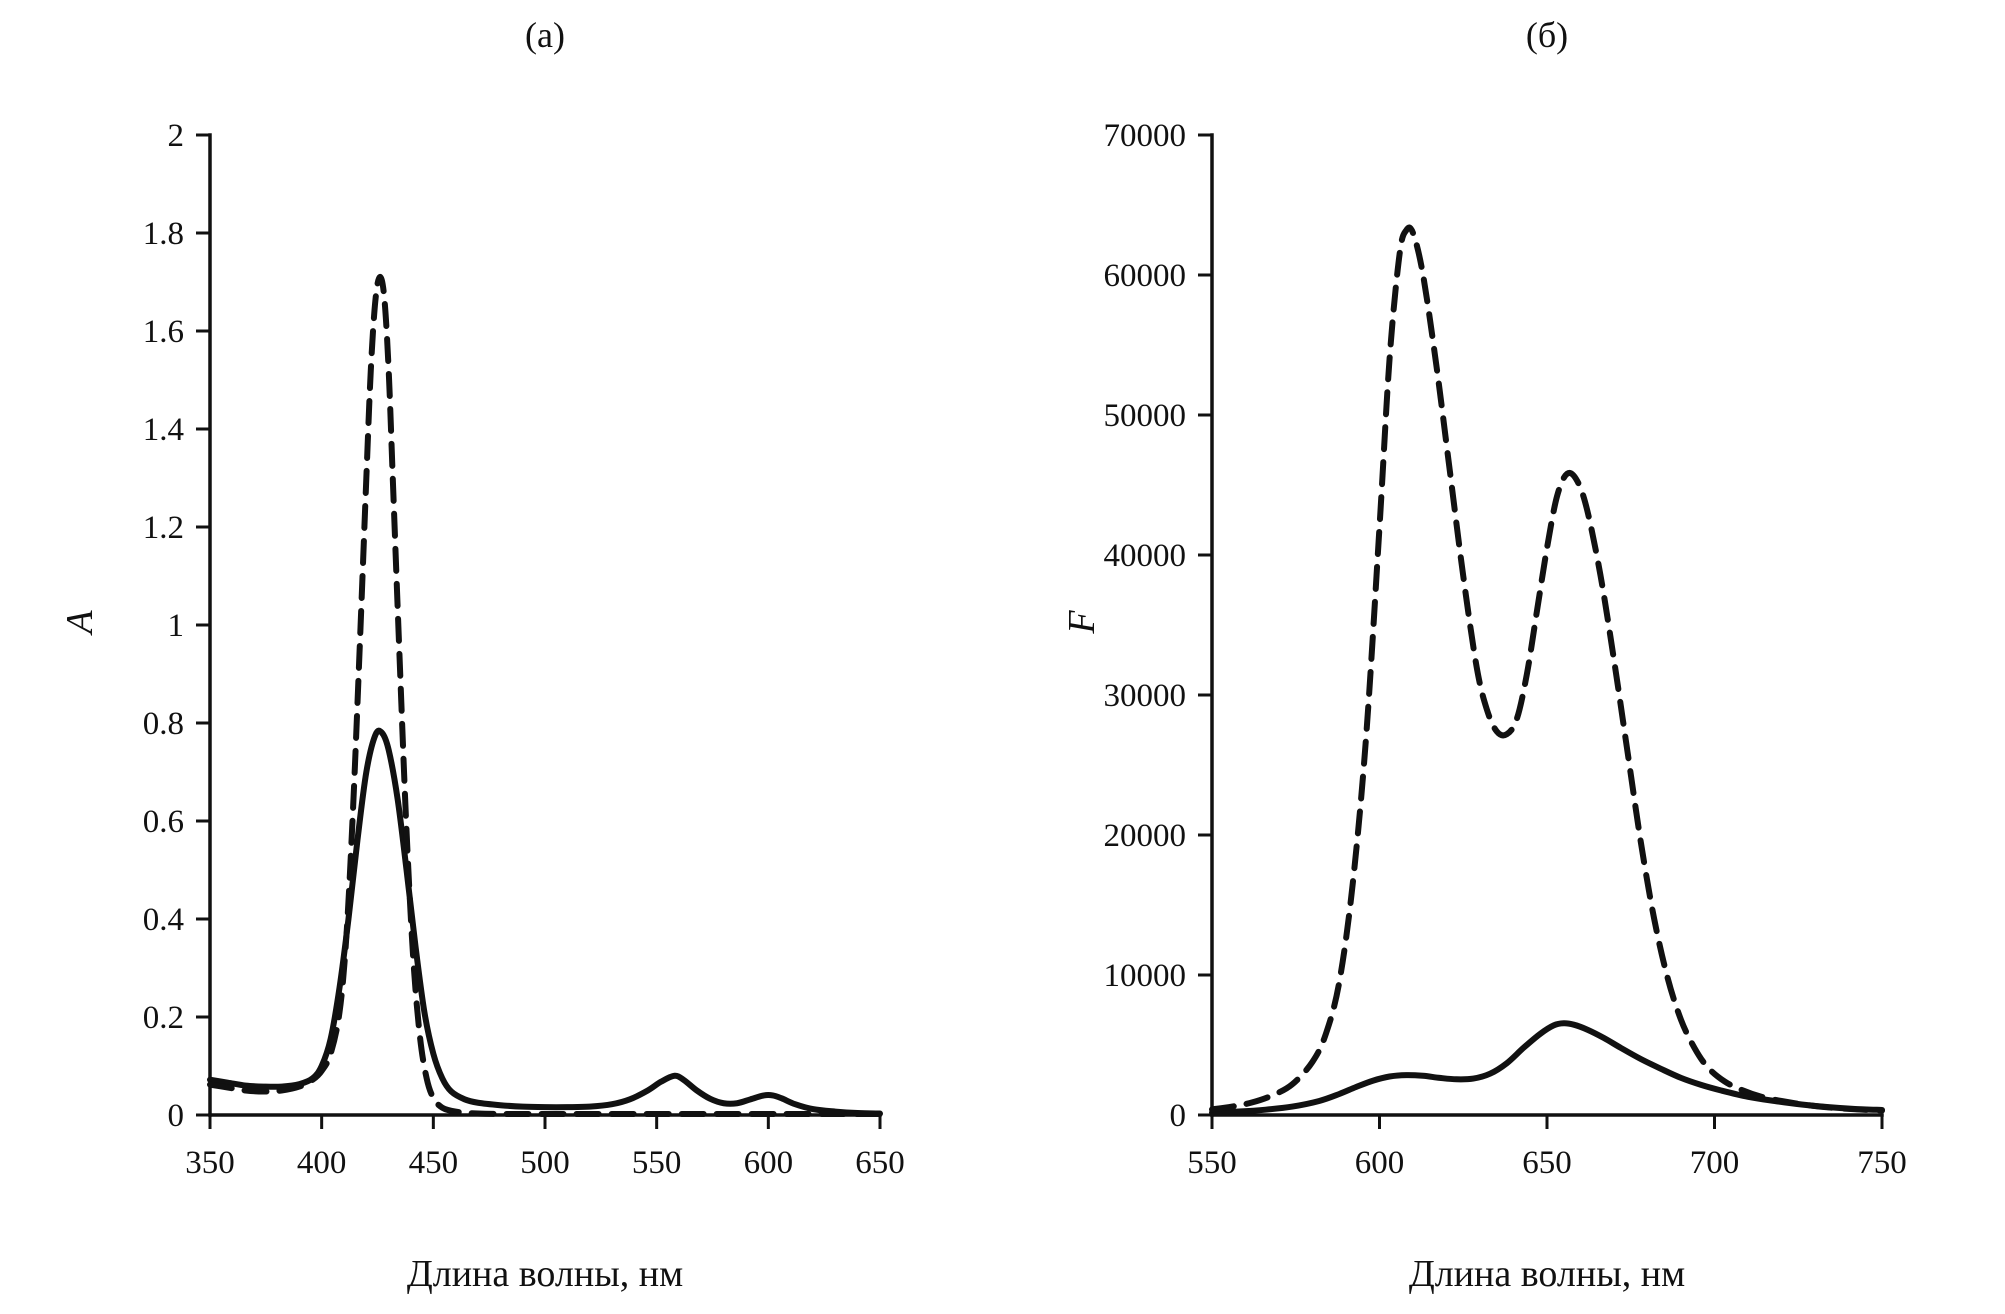  What do you see at coordinates (163, 822) in the screenshot?
I see `y-tick-label: 0.6` at bounding box center [163, 822].